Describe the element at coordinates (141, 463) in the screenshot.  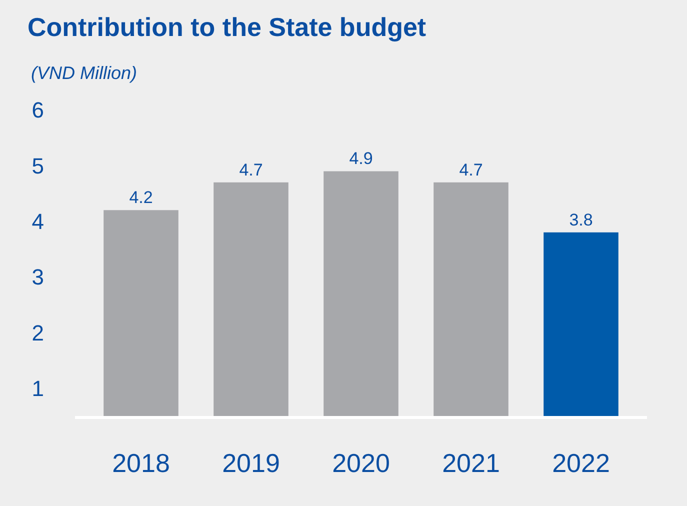
I see `x-tick-label: 2018` at that location.